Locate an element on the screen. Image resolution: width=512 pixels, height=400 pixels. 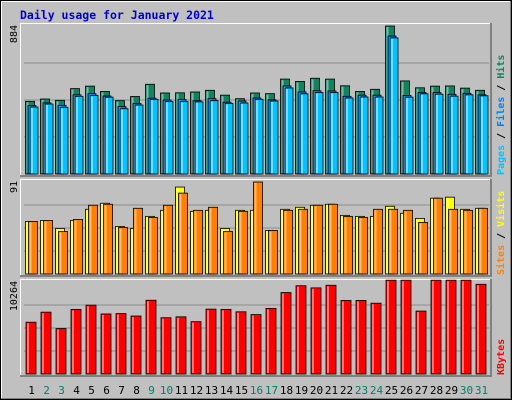
legend-entry: Files is located at coordinates (501, 112).